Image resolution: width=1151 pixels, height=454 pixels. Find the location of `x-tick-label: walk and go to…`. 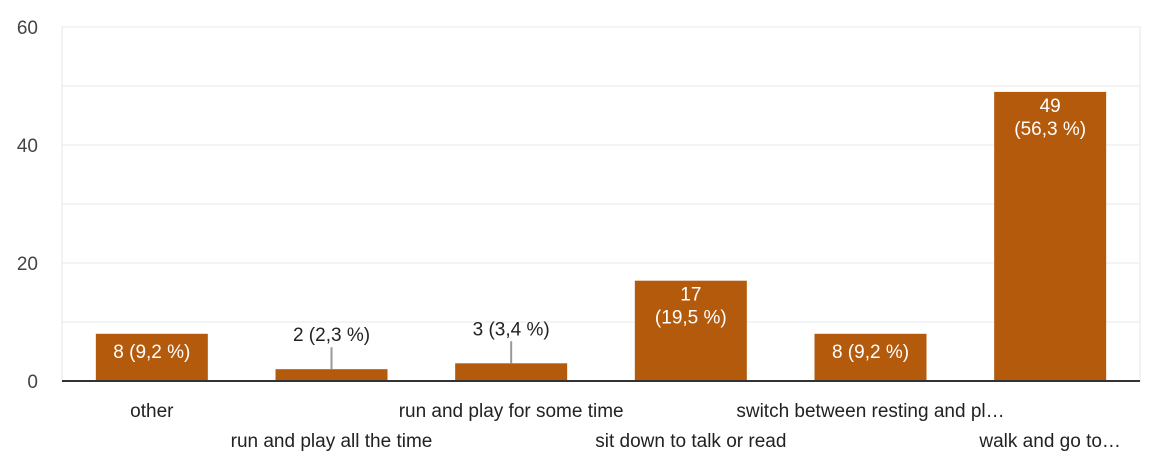

x-tick-label: walk and go to… is located at coordinates (1049, 441).